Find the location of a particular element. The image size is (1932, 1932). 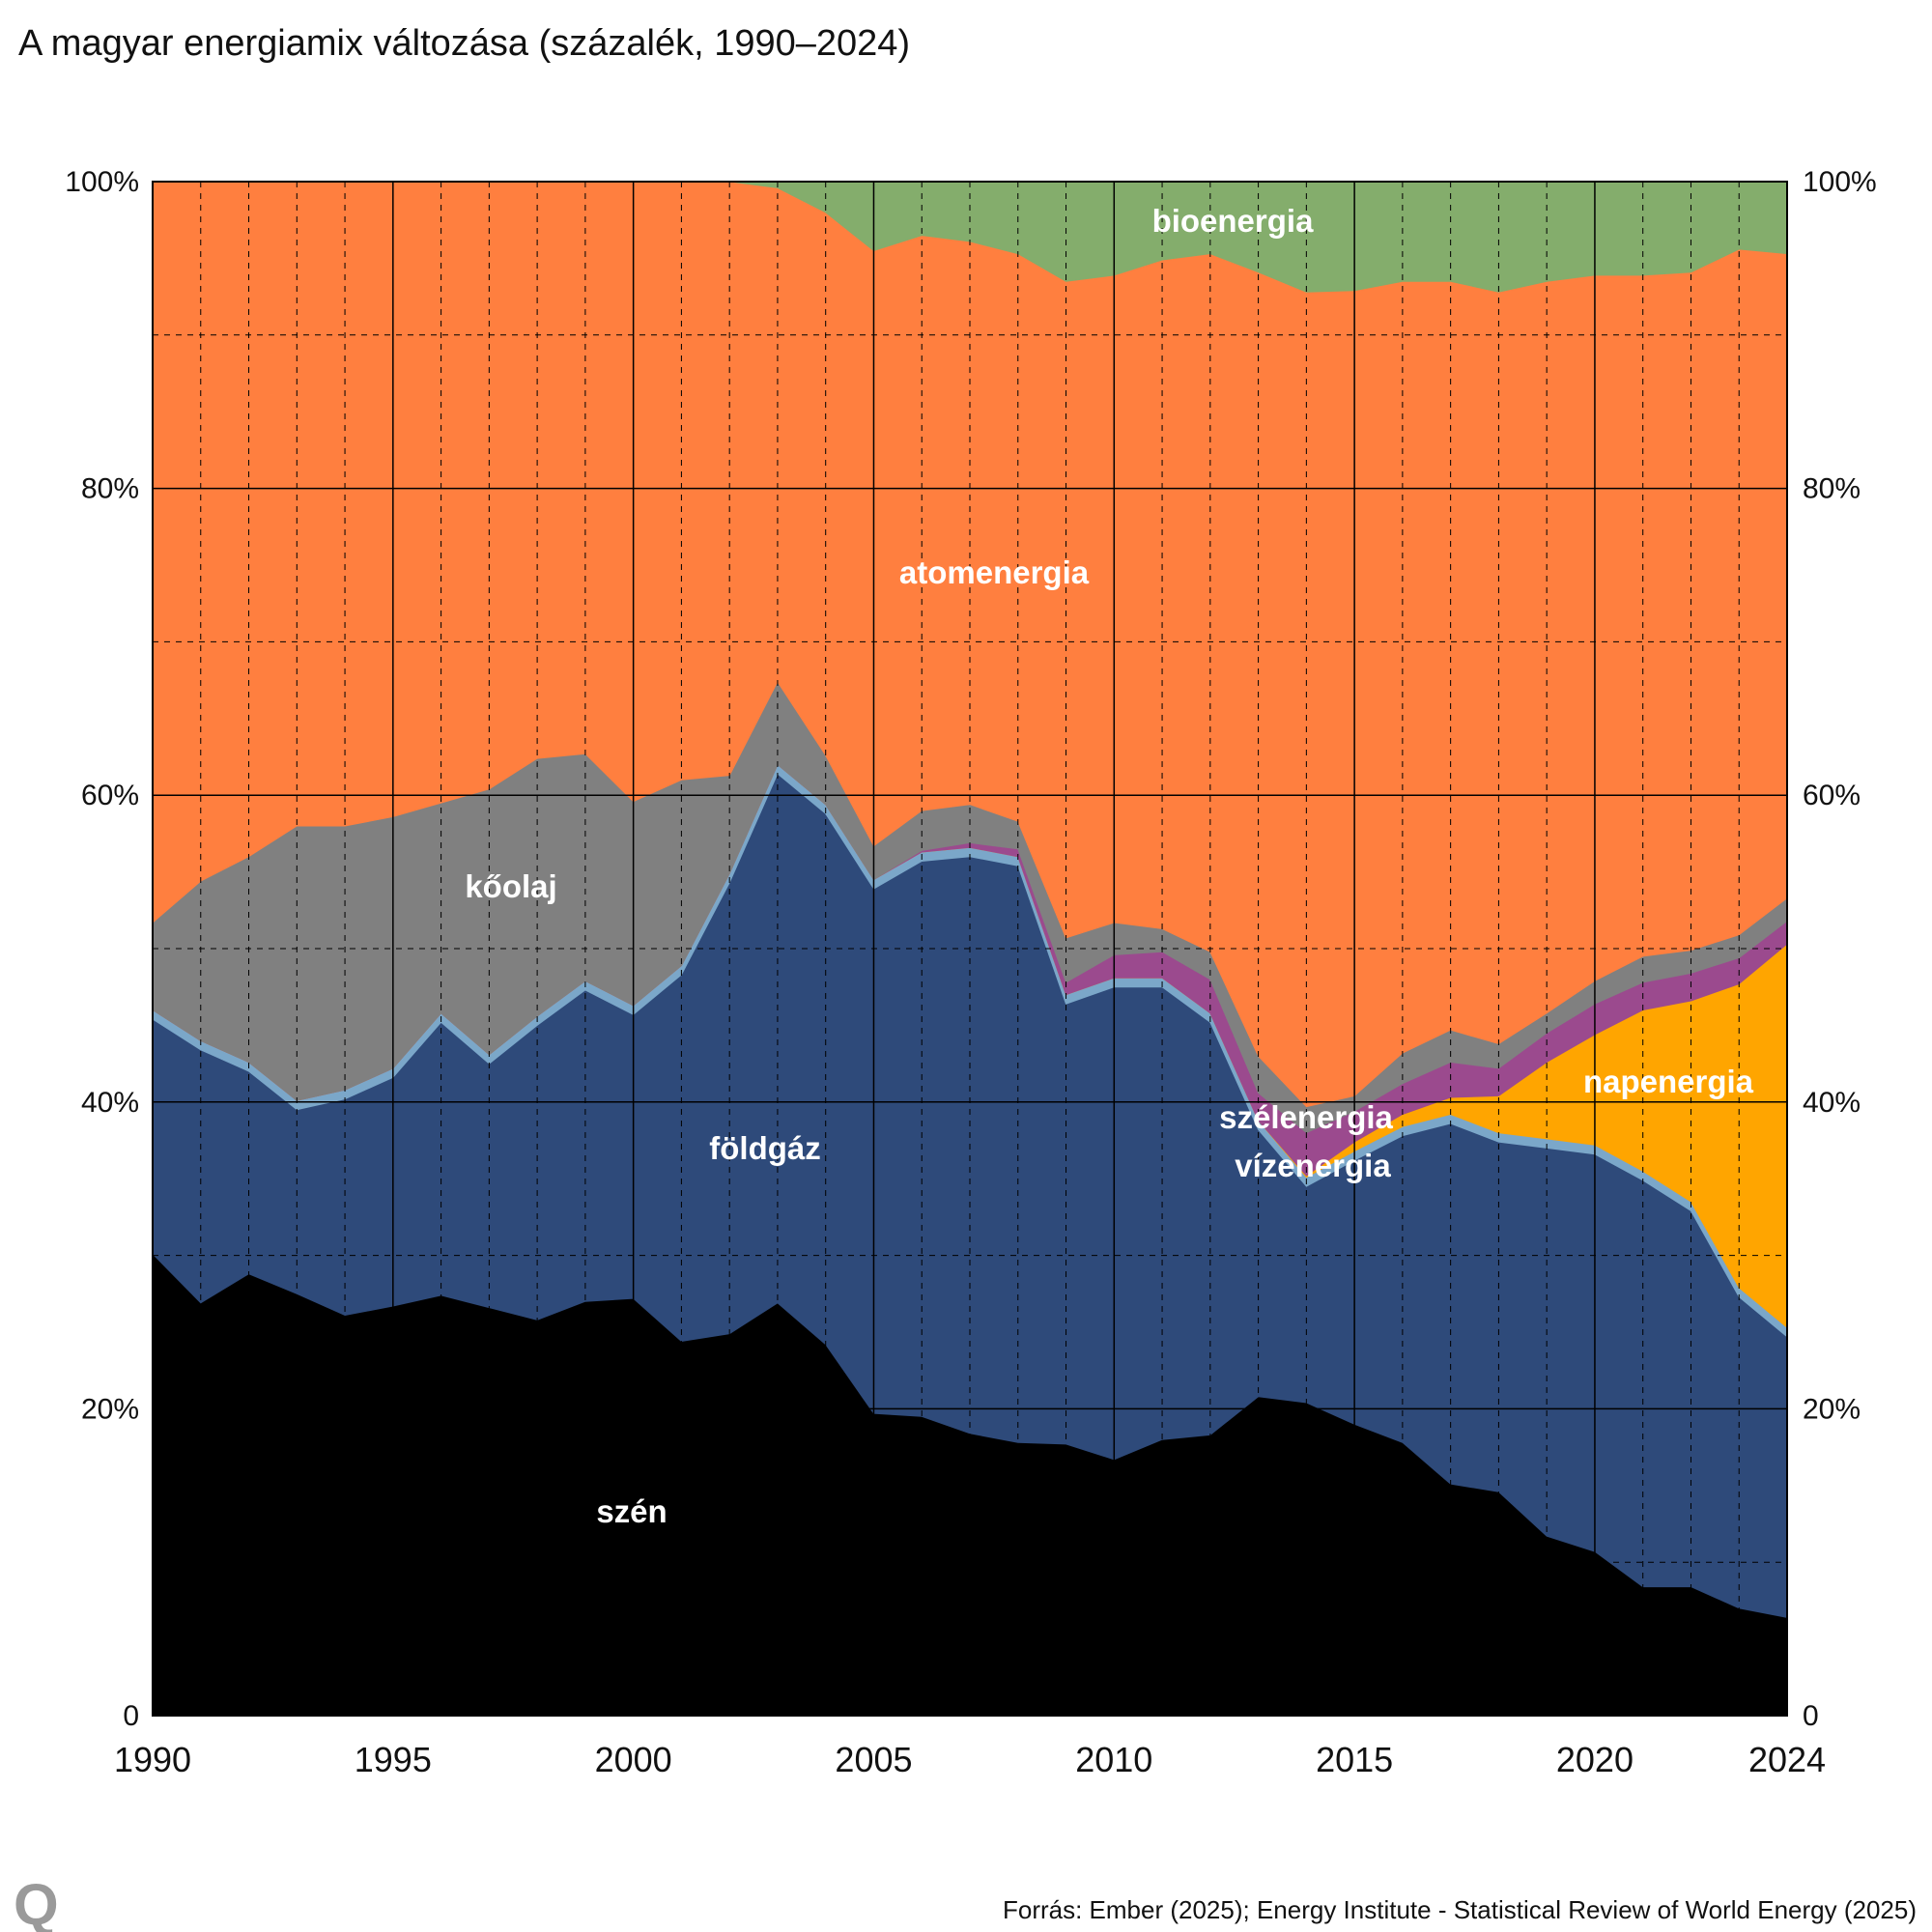

label-vizenergia: vízenergia is located at coordinates (1313, 1165).